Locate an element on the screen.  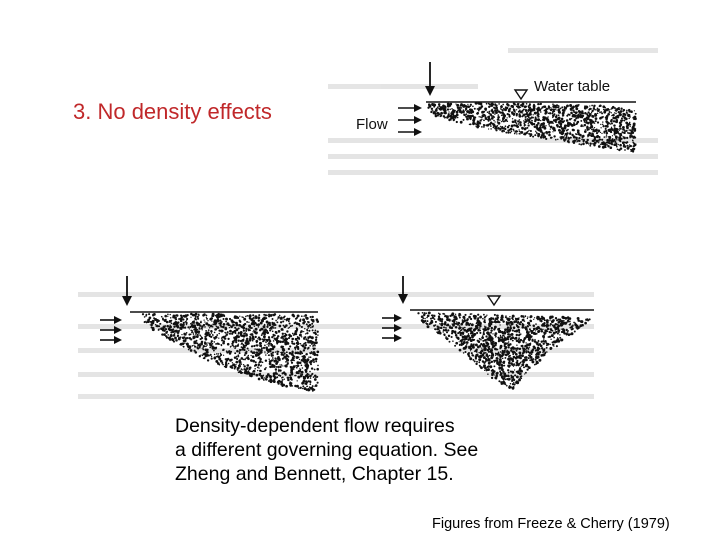
flow-arrow-icon is located at coordinates (410, 108).